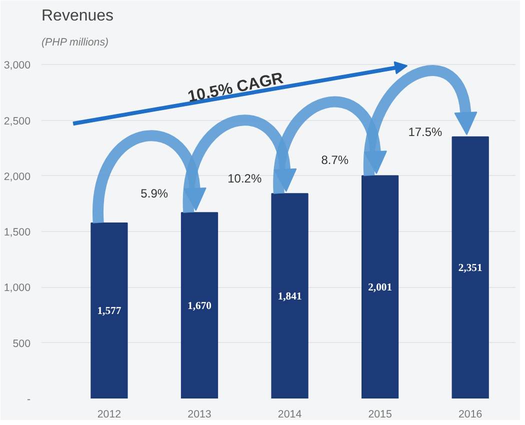 This screenshot has width=525, height=425. Describe the element at coordinates (28, 400) in the screenshot. I see `y-tick-label: -` at that location.